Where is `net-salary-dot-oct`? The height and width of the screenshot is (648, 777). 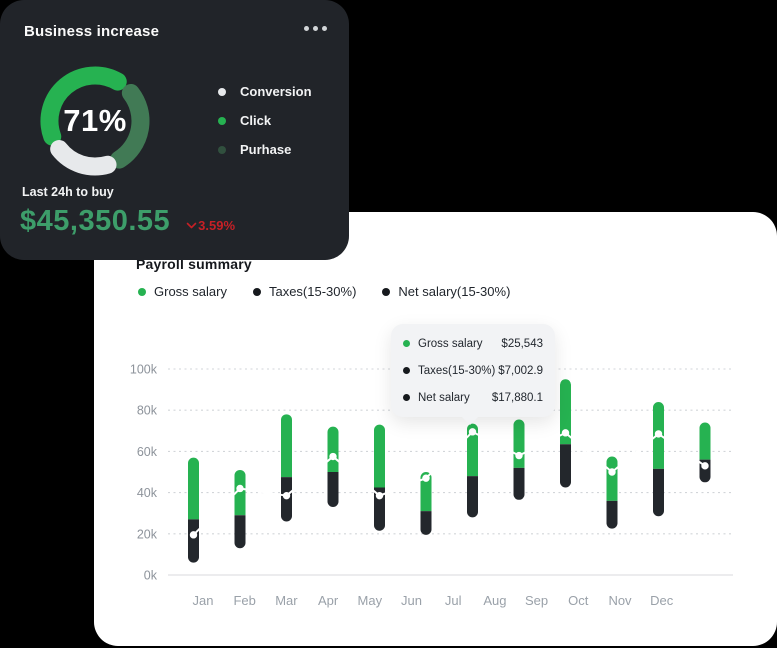 net-salary-dot-oct is located at coordinates (612, 472).